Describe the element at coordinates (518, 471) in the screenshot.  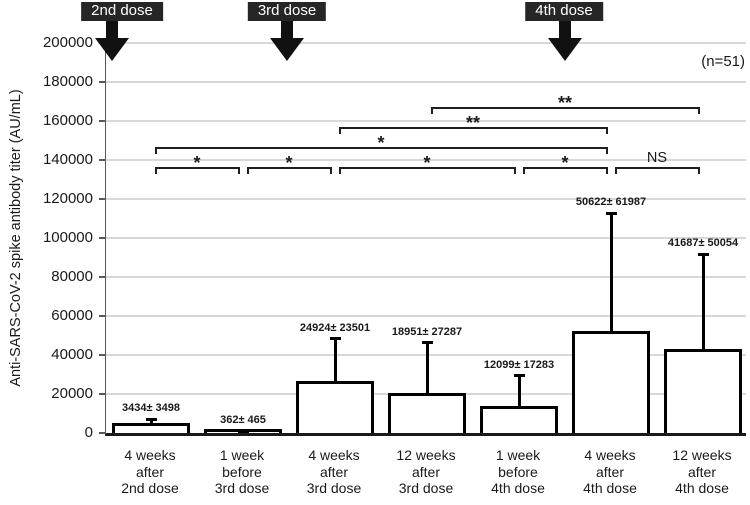
I see `x-category-label: 1 week before 4th dose` at that location.